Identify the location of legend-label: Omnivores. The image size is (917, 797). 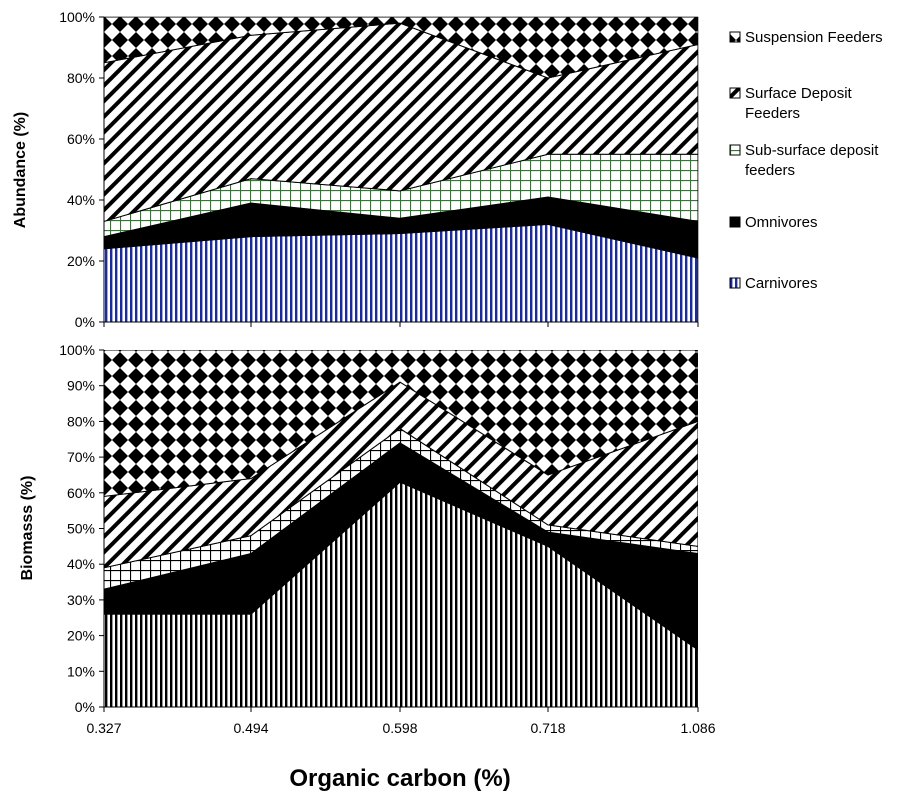
(781, 222).